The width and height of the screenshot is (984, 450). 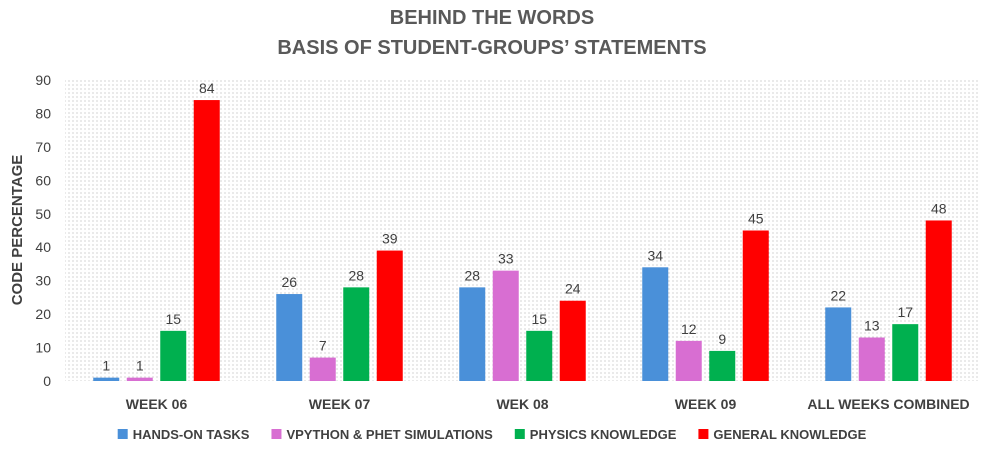 What do you see at coordinates (522, 404) in the screenshot?
I see `category-label: WEK 08` at bounding box center [522, 404].